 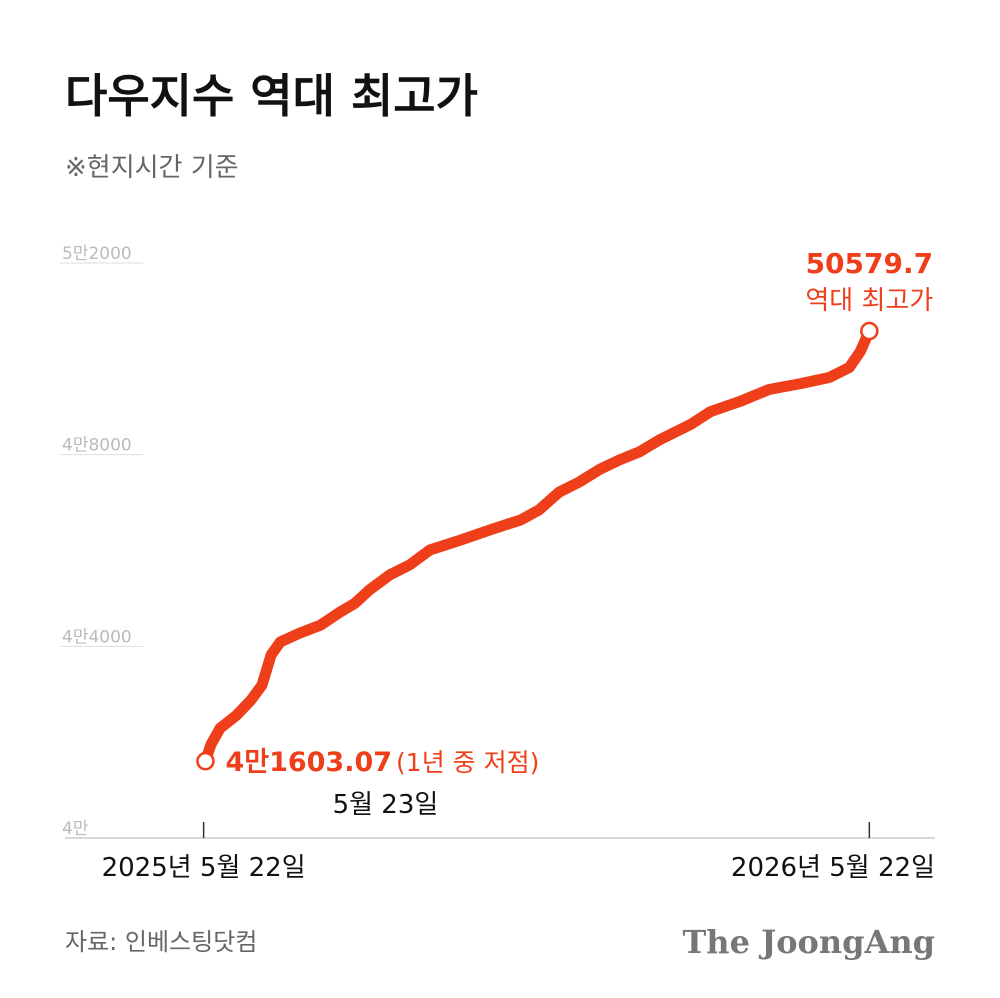 What do you see at coordinates (870, 263) in the screenshot?
I see `high-value-label: 50579.7` at bounding box center [870, 263].